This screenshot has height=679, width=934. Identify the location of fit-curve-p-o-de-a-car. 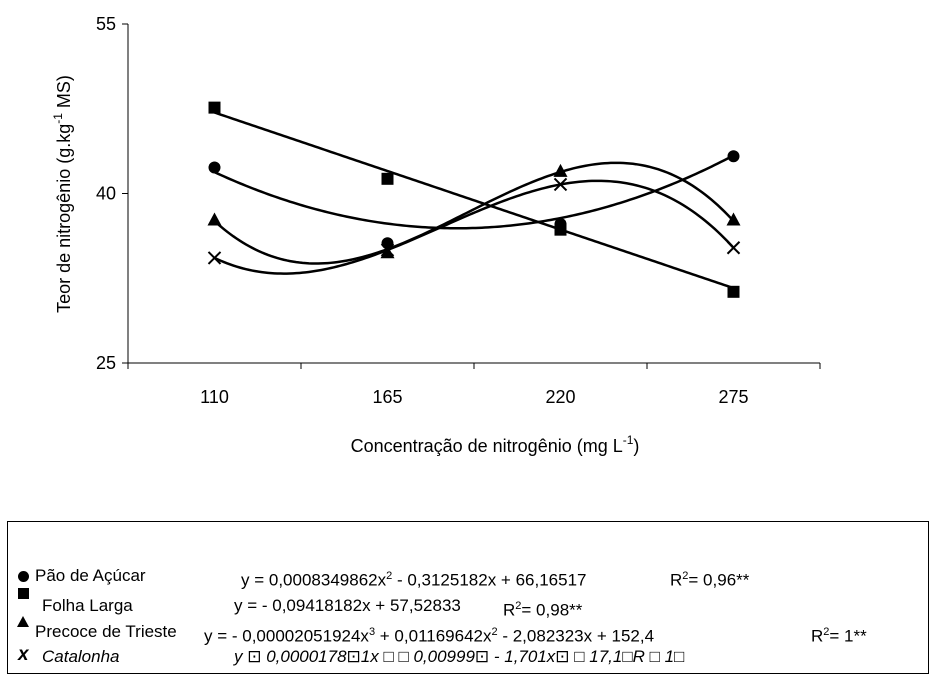
(474, 192).